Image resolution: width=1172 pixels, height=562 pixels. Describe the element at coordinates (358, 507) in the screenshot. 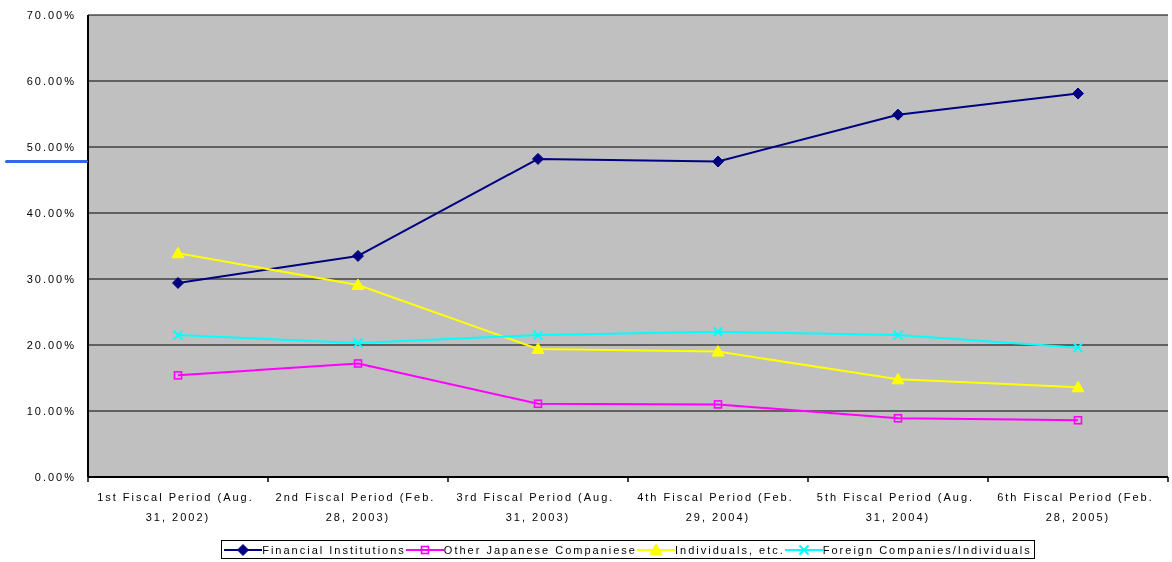

I see `x-tick-label: 2nd Fiscal Period (Feb. 28, 2003)` at that location.